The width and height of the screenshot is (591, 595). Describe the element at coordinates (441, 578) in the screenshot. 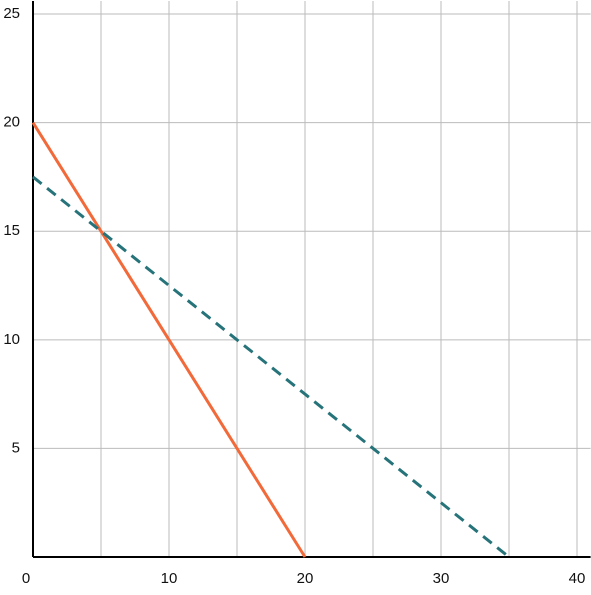

I see `x-tick-label: 30` at that location.